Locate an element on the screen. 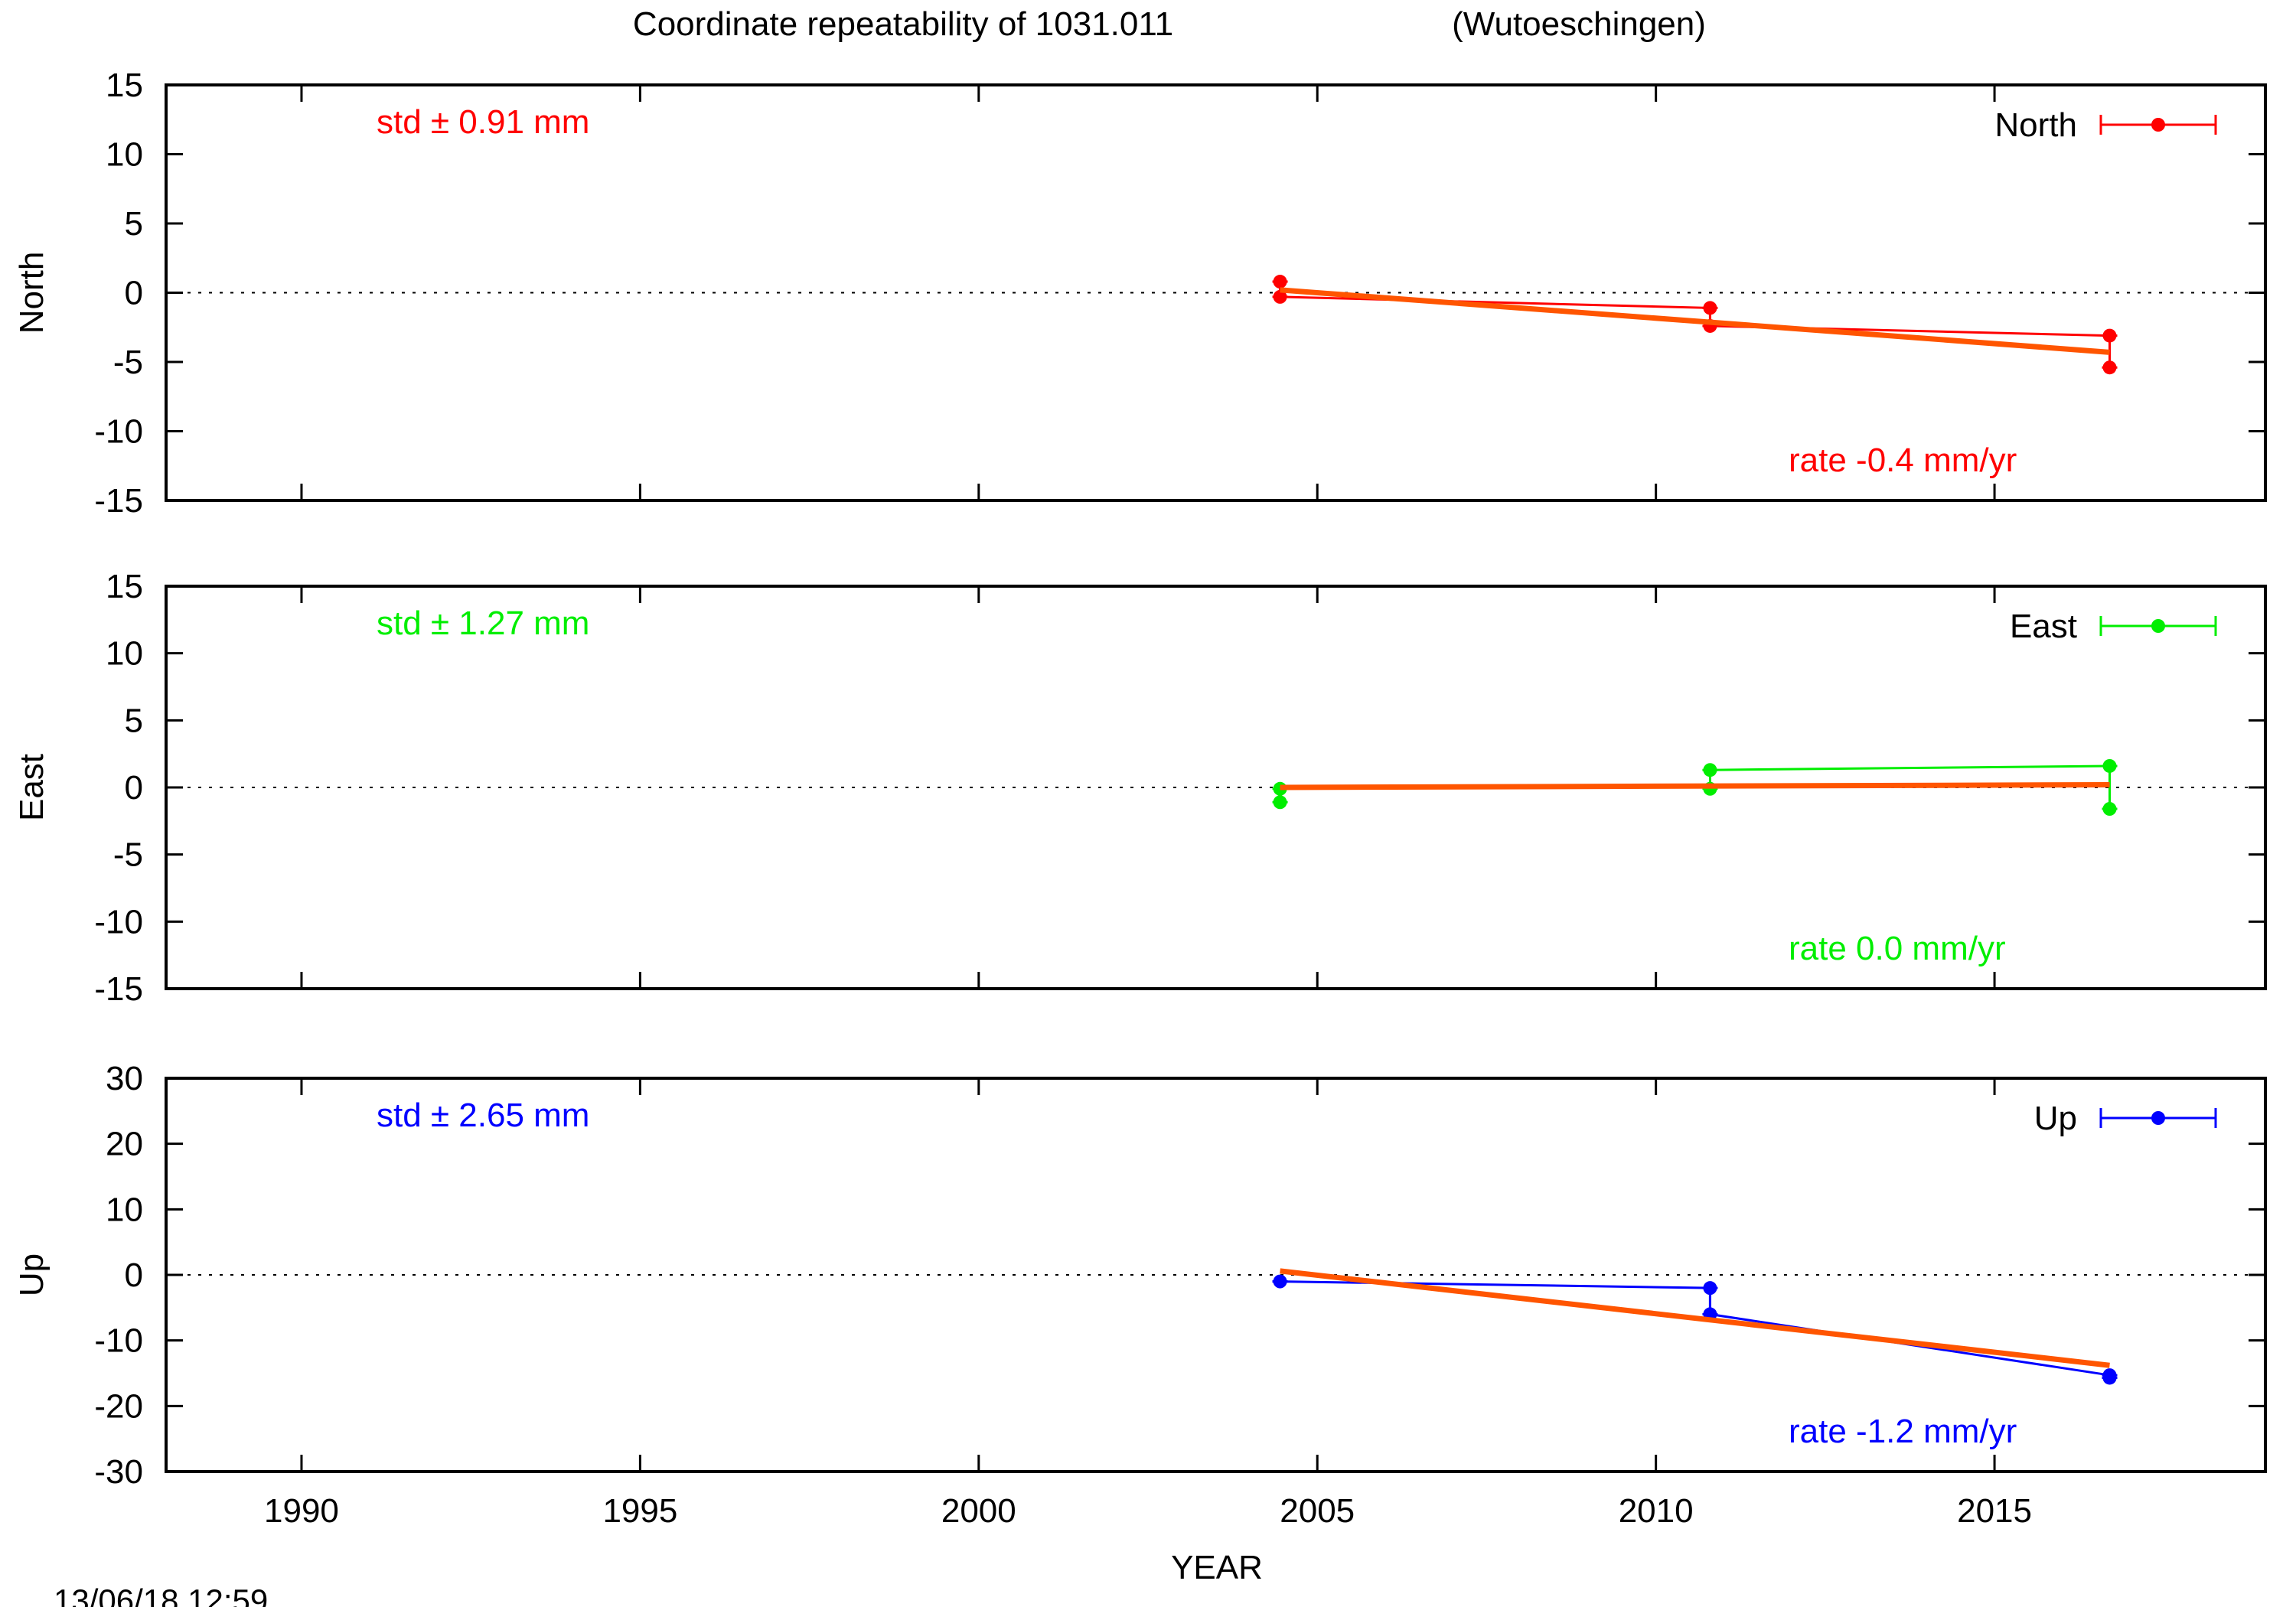  up-ytick-label: -30 is located at coordinates (118, 1472).